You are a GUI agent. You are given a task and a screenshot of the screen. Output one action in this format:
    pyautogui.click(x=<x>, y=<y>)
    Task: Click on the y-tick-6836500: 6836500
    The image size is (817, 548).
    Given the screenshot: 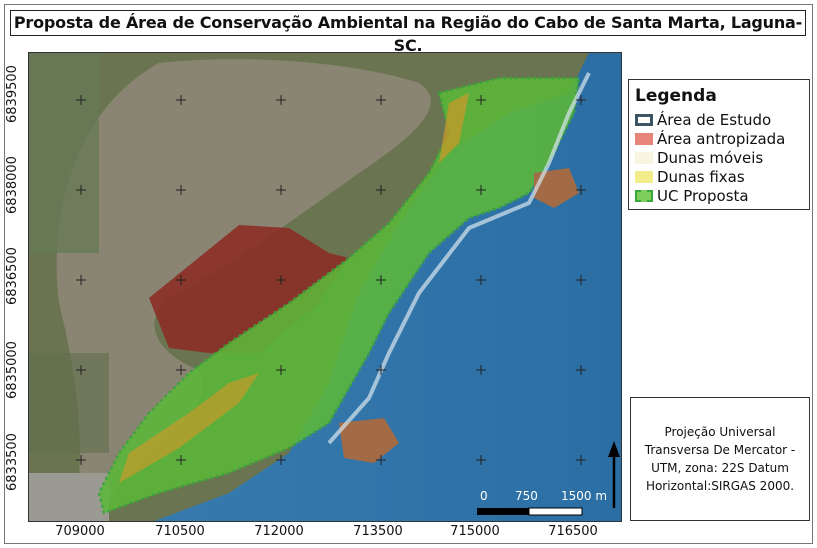 What is the action you would take?
    pyautogui.click(x=12, y=276)
    